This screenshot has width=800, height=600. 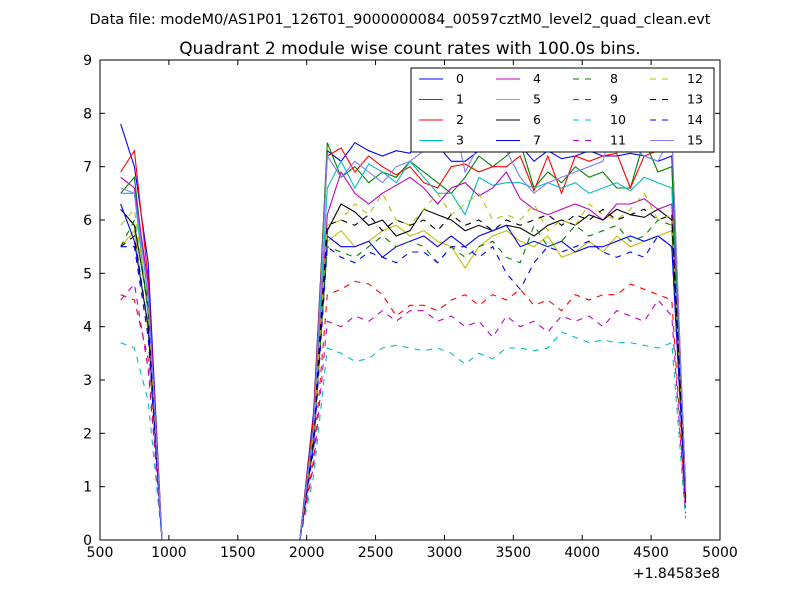 I want to click on legend-label-1: 1, so click(x=460, y=99).